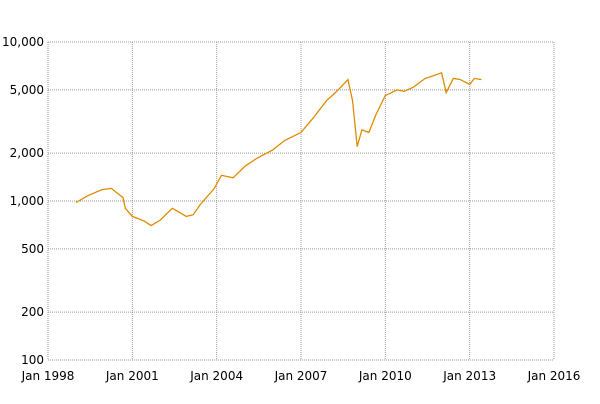 Image resolution: width=600 pixels, height=404 pixels. Describe the element at coordinates (385, 376) in the screenshot. I see `x-tick-label: Jan 2010` at that location.